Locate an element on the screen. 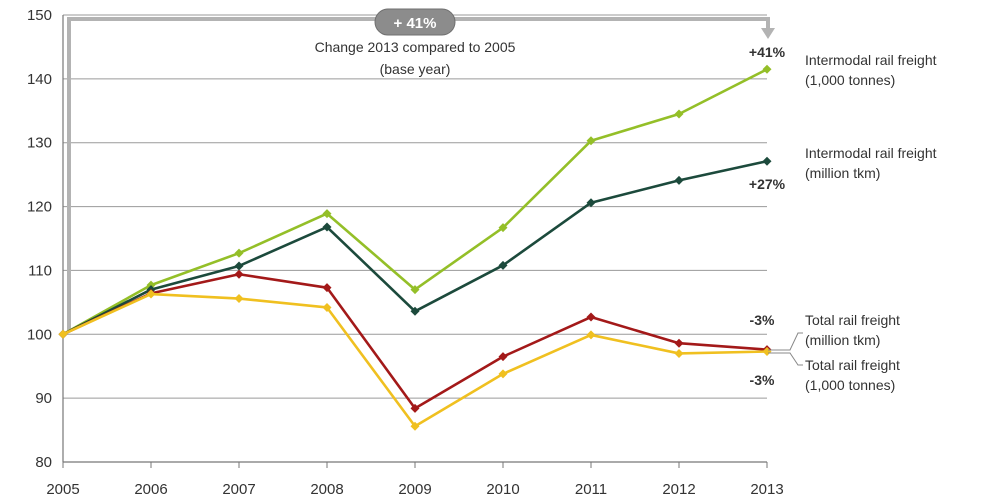  leader-line-total-tonnes is located at coordinates (785, 359).